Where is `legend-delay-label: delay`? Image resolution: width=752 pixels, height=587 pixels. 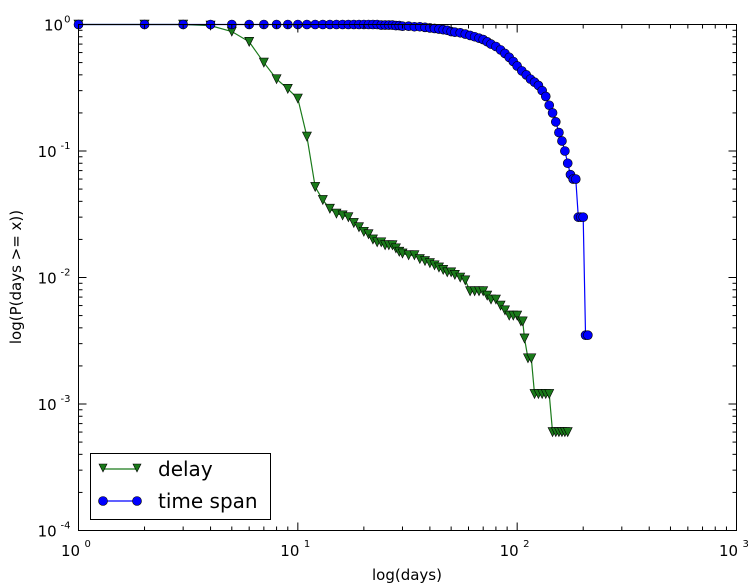 legend-delay-label: delay is located at coordinates (185, 469).